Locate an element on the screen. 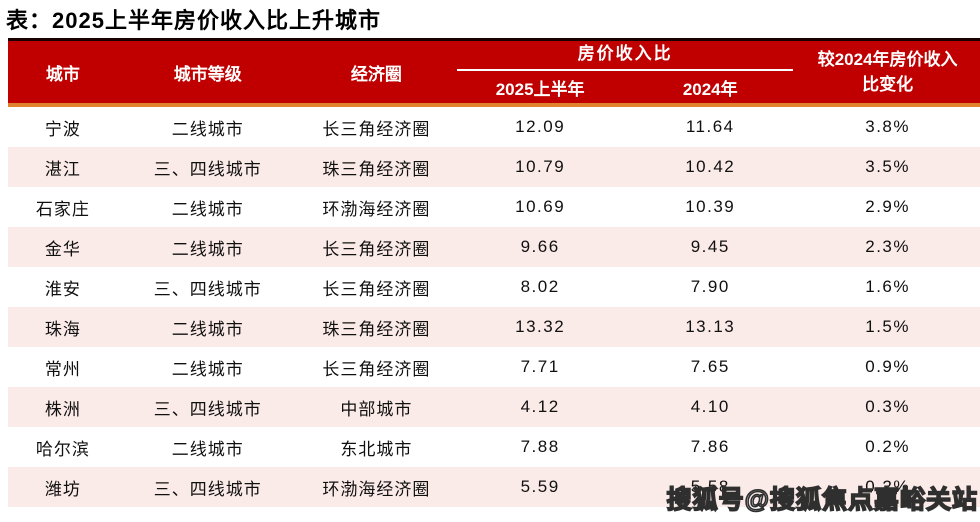 The image size is (980, 522). cell-city: 潍坊 is located at coordinates (62, 489).